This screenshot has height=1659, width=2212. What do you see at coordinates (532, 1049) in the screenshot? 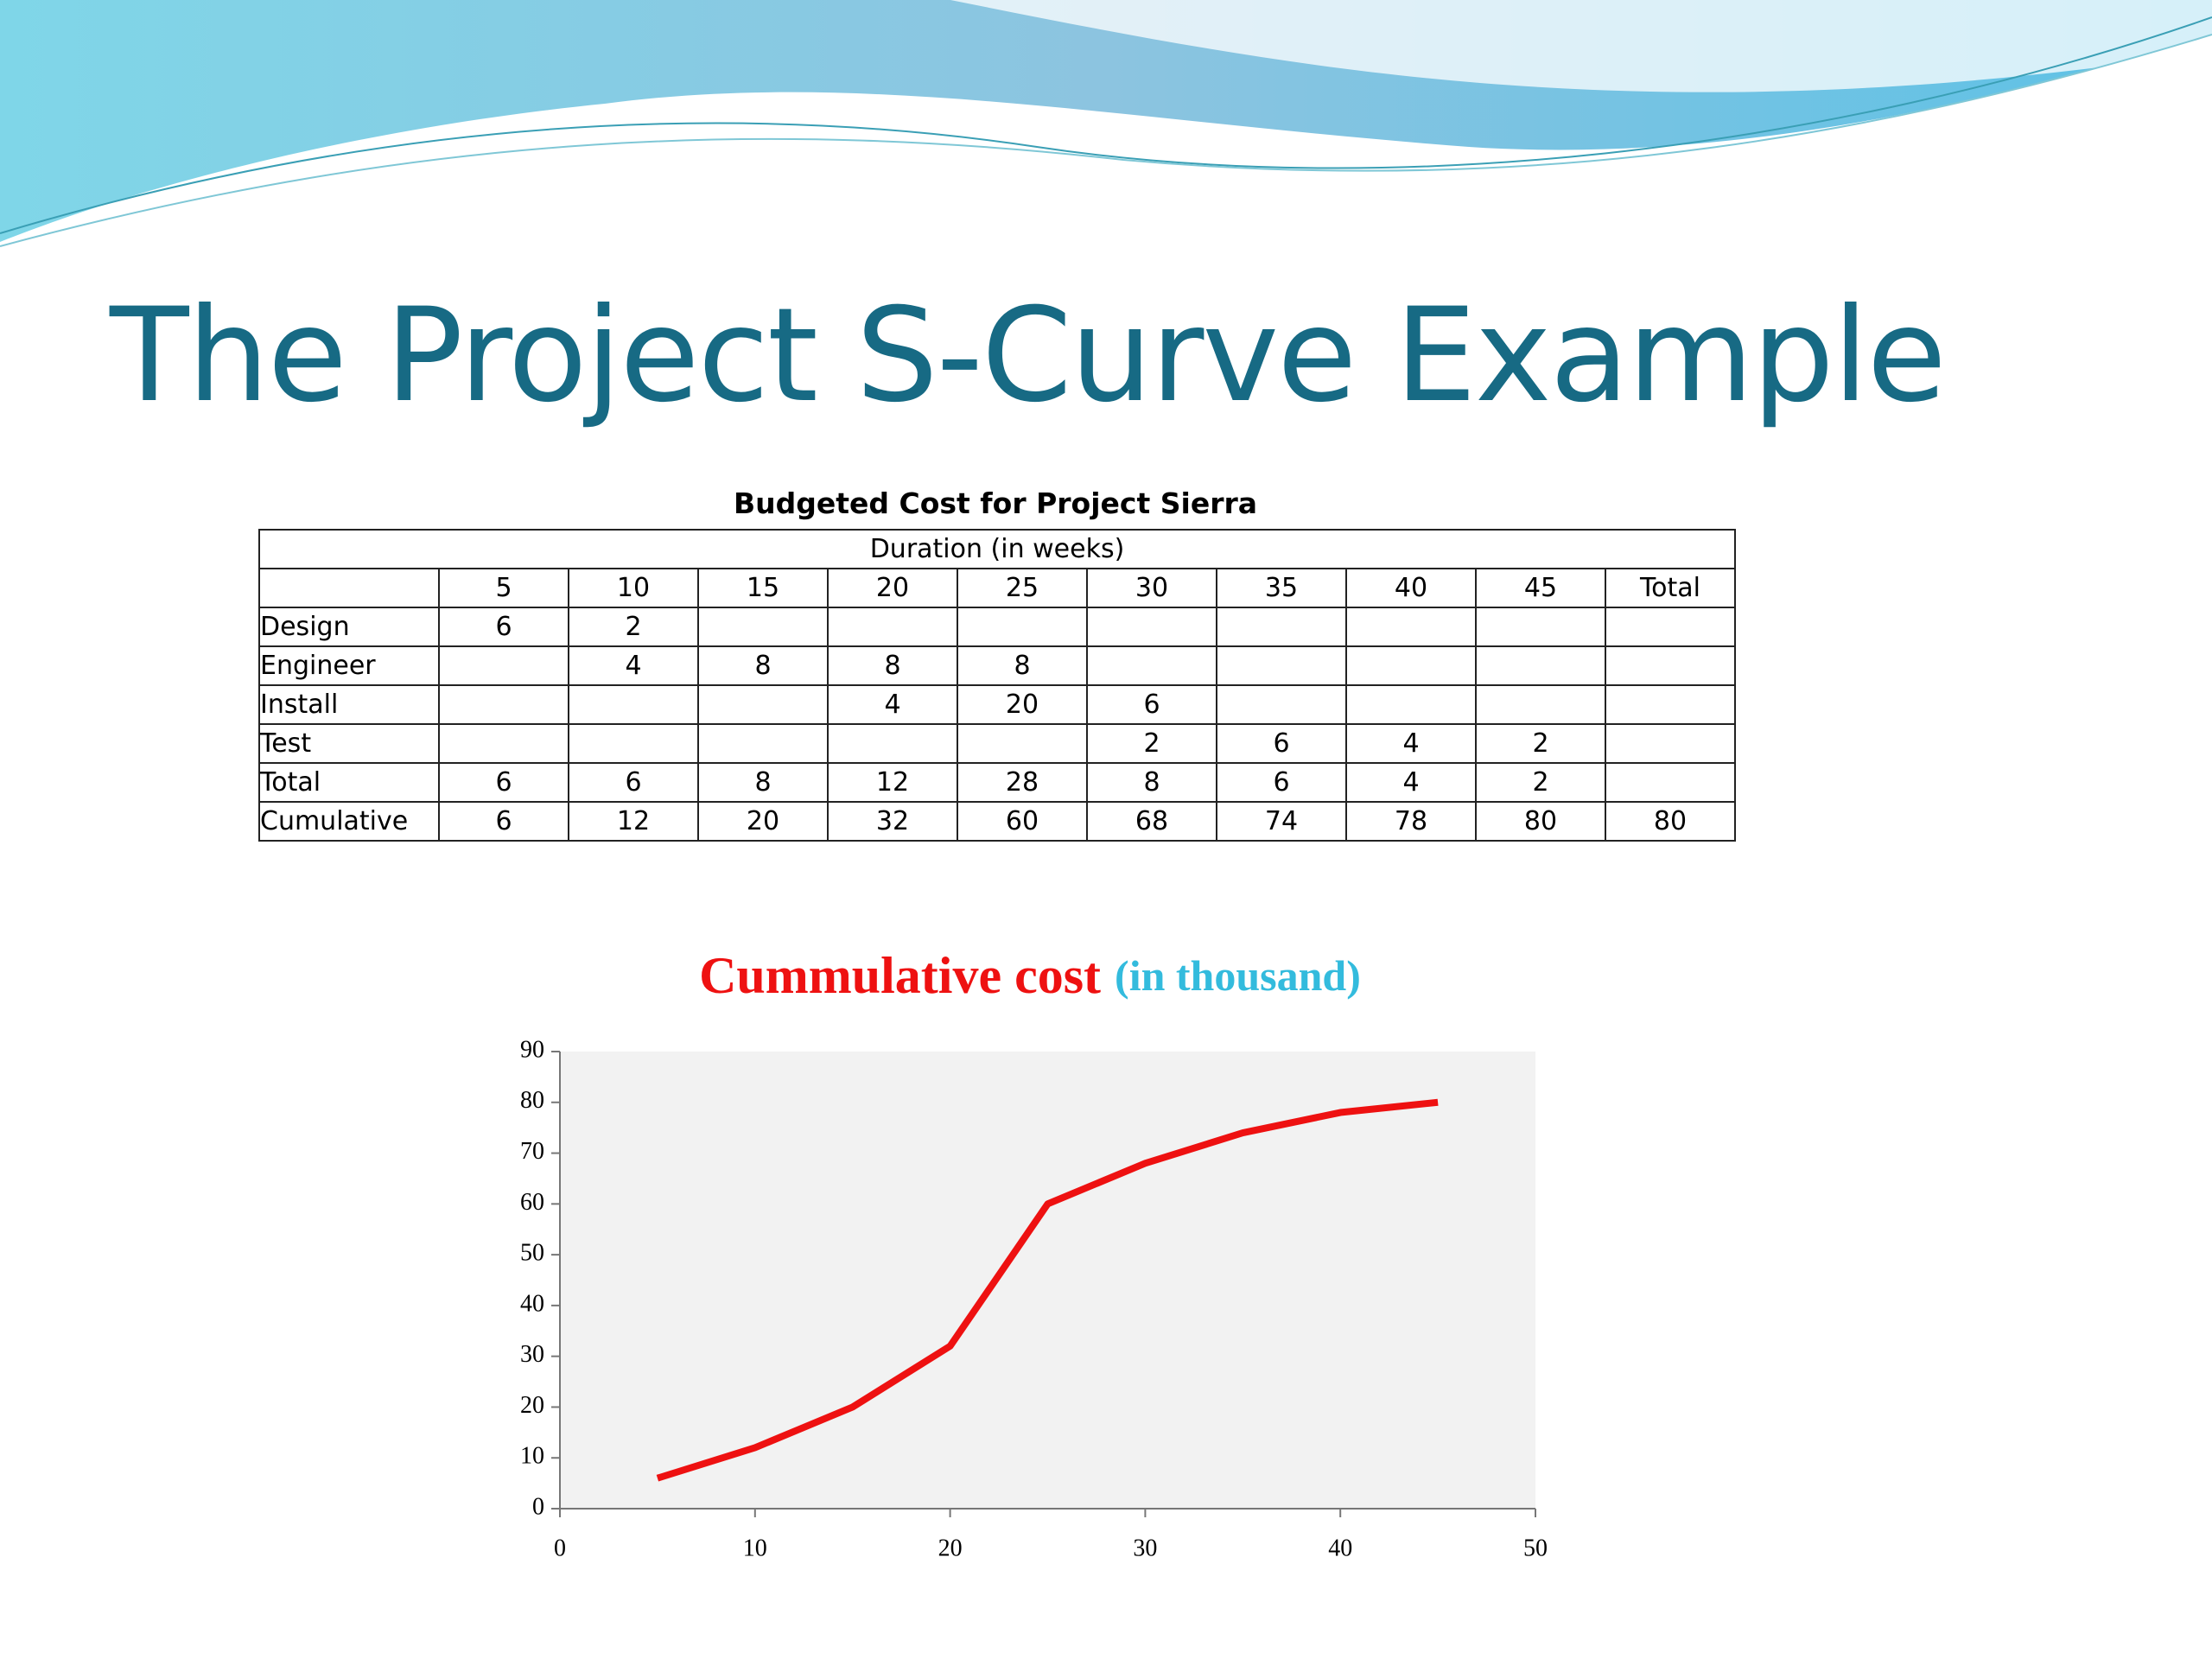
I see `y-tick-label: 90` at bounding box center [532, 1049].